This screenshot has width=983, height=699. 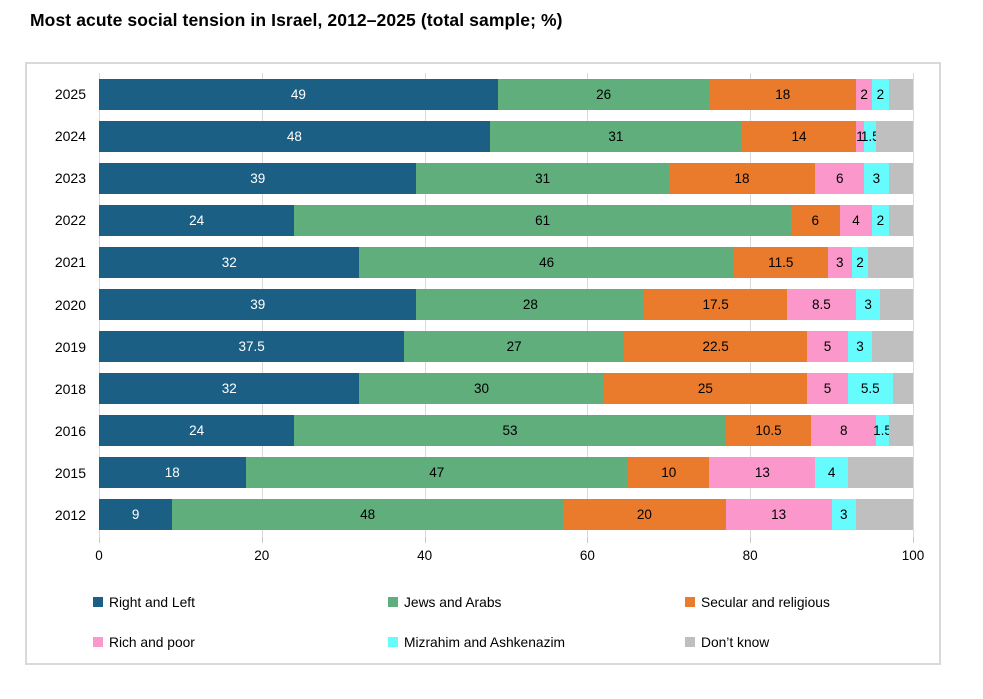 What do you see at coordinates (506, 178) in the screenshot?
I see `bar-row-2023: 39 31 18 6 3` at bounding box center [506, 178].